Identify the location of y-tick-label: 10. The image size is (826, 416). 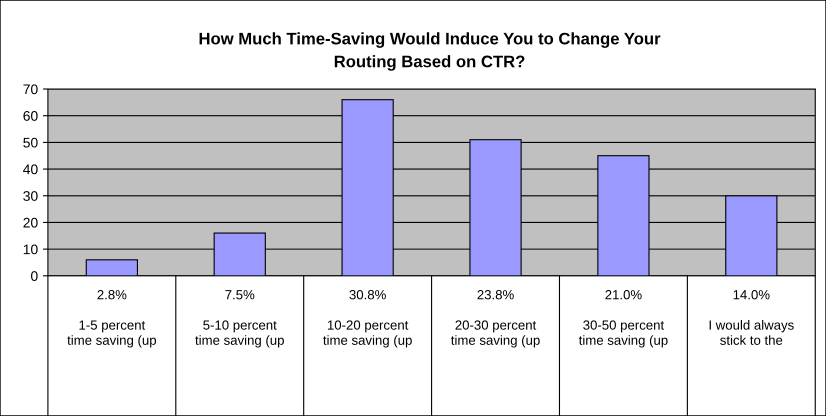
(31, 249).